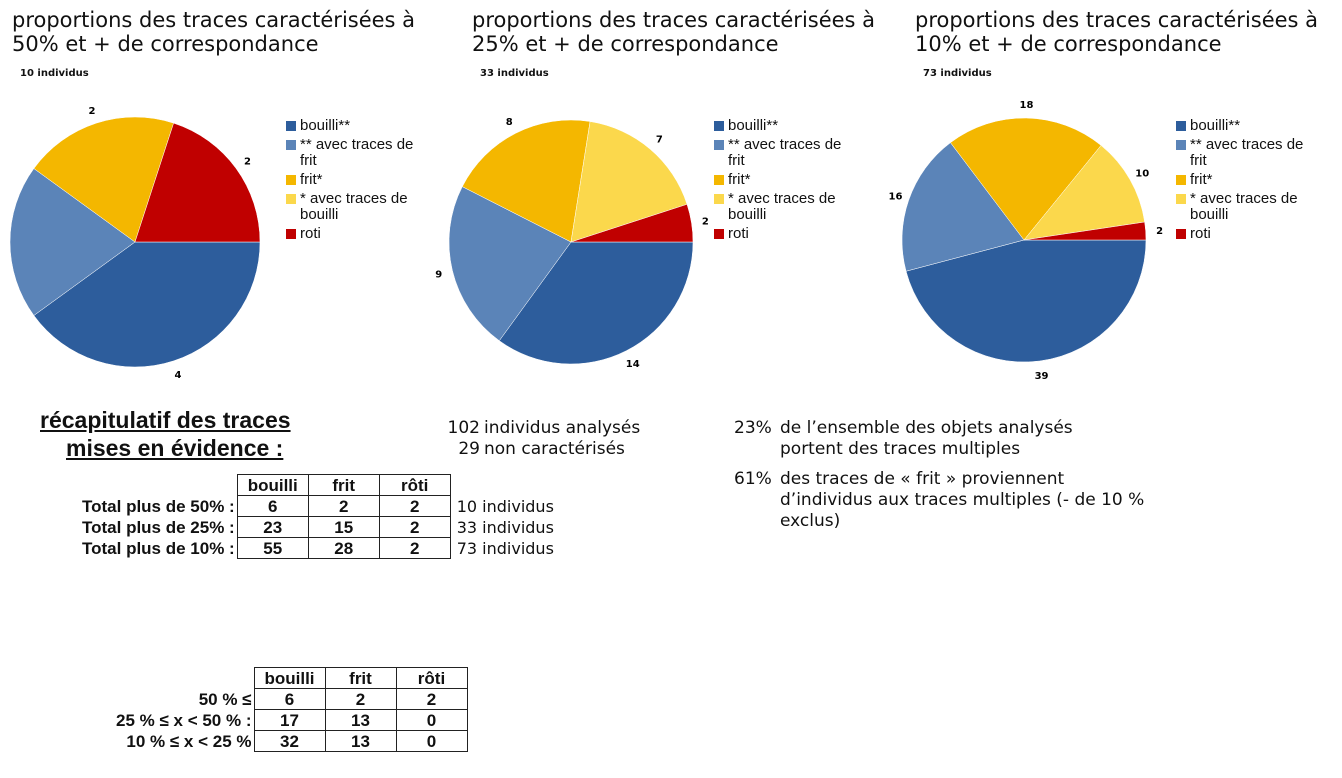 The height and width of the screenshot is (778, 1342). Describe the element at coordinates (753, 479) in the screenshot. I see `note-value: 61%` at that location.